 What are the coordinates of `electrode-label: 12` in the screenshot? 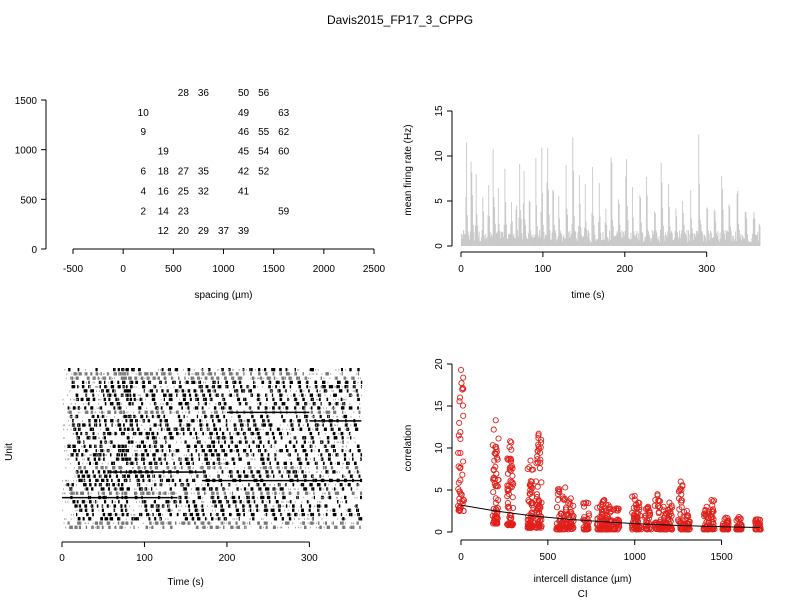 It's located at (164, 231).